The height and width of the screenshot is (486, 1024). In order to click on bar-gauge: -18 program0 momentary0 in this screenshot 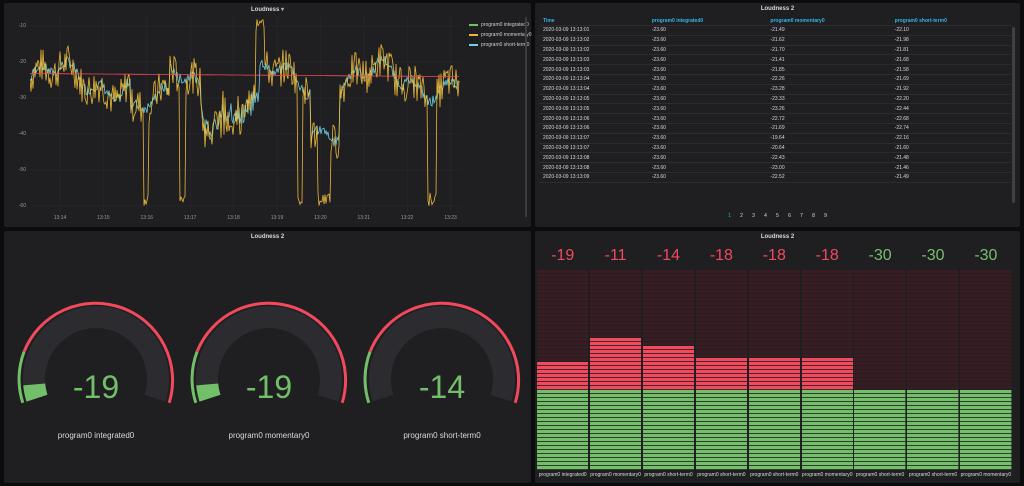, I will do `click(827, 357)`.